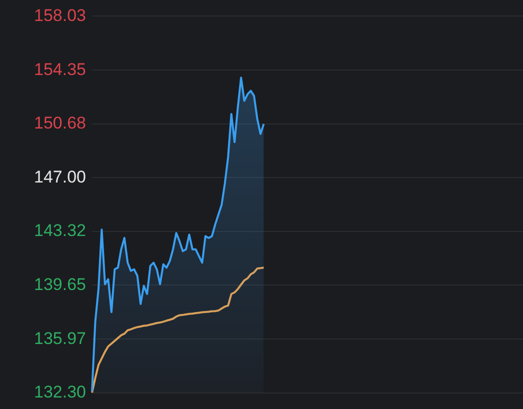 This screenshot has width=523, height=409. Describe the element at coordinates (60, 69) in the screenshot. I see `y-tick-label: 154.35` at that location.